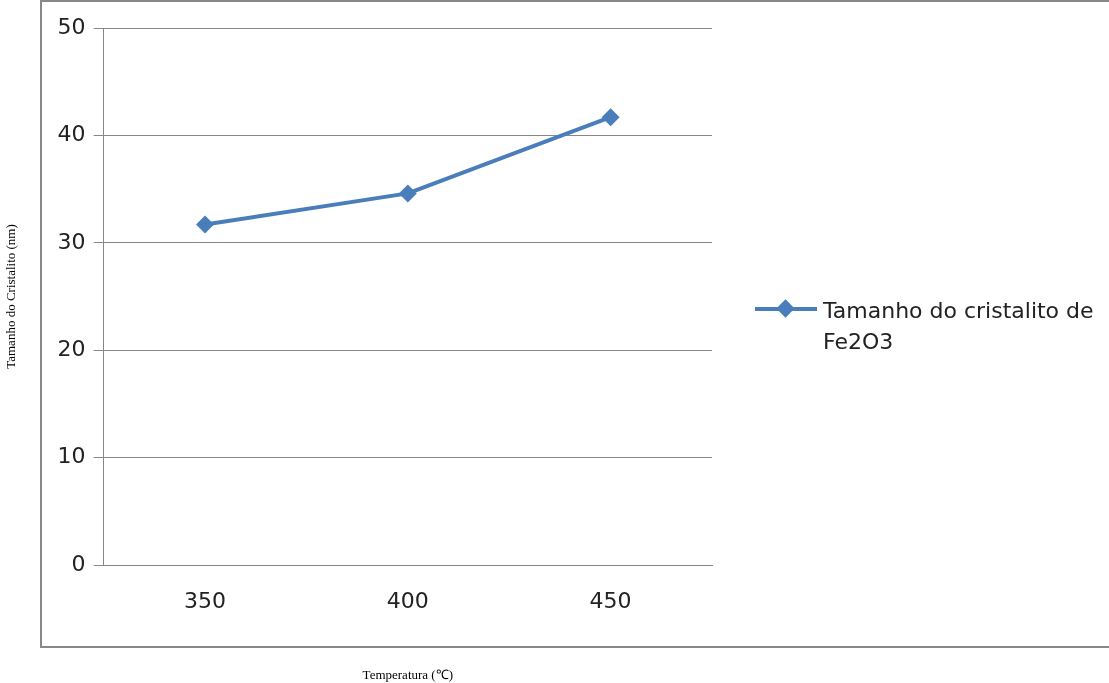  Describe the element at coordinates (78, 563) in the screenshot. I see `y-tick-label: 0` at that location.